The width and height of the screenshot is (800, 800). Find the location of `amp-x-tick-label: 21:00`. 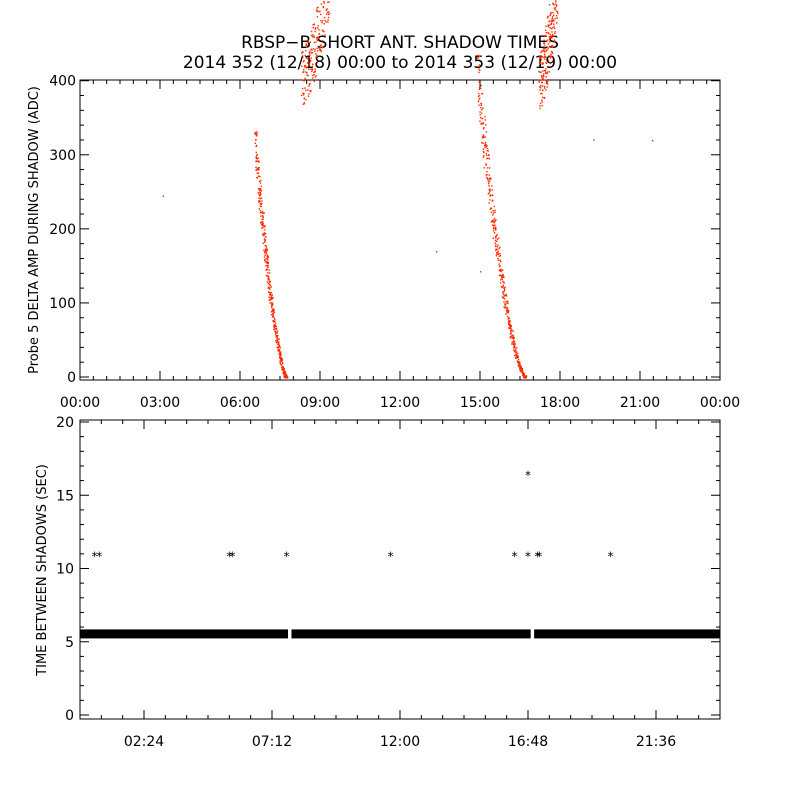

amp-x-tick-label: 21:00 is located at coordinates (640, 403).